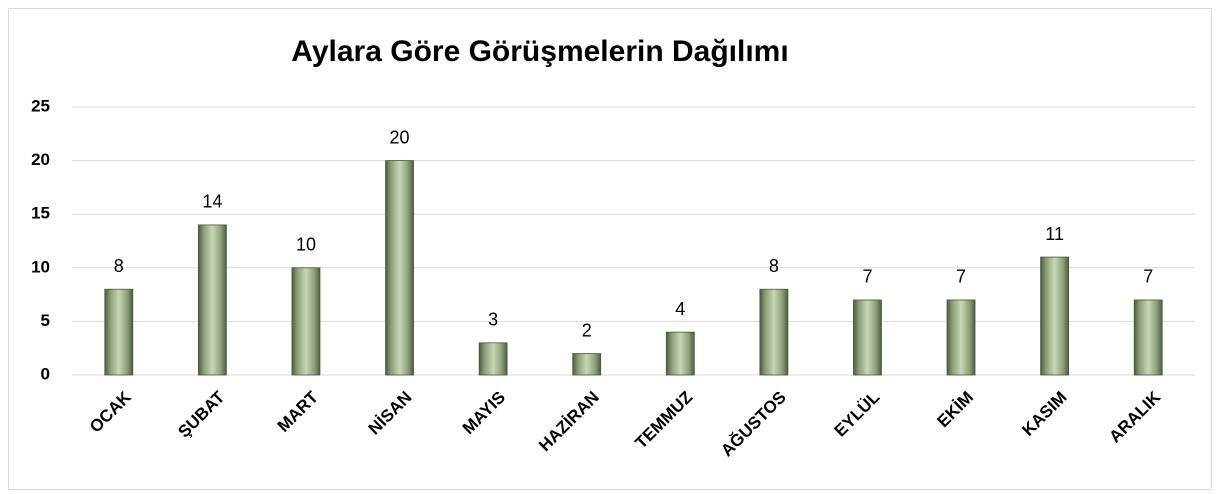 Image resolution: width=1219 pixels, height=494 pixels. What do you see at coordinates (493, 320) in the screenshot?
I see `data-label: 3` at bounding box center [493, 320].